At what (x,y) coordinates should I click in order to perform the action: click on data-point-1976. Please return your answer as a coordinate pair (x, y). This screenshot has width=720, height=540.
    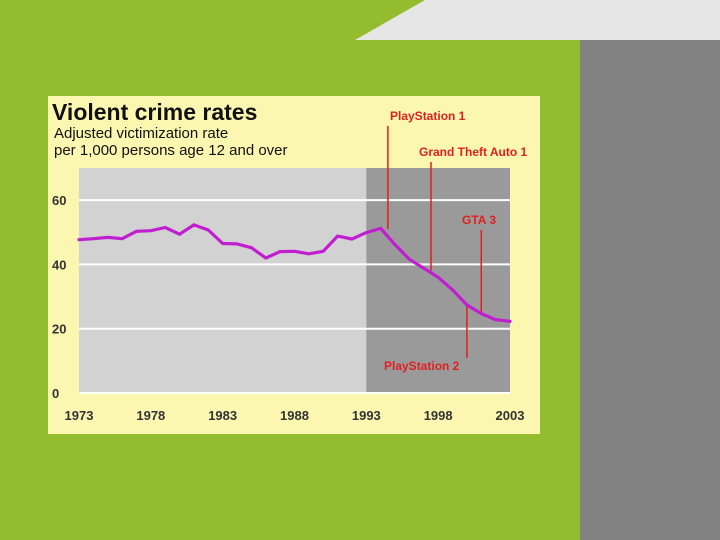
    Looking at the image, I should click on (122, 239).